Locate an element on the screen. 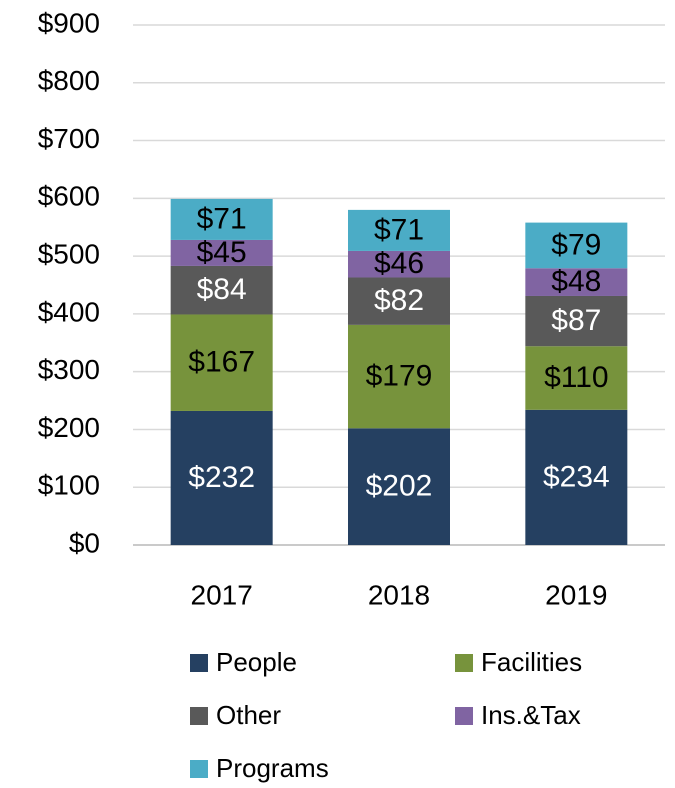  data-label: $84 is located at coordinates (222, 289).